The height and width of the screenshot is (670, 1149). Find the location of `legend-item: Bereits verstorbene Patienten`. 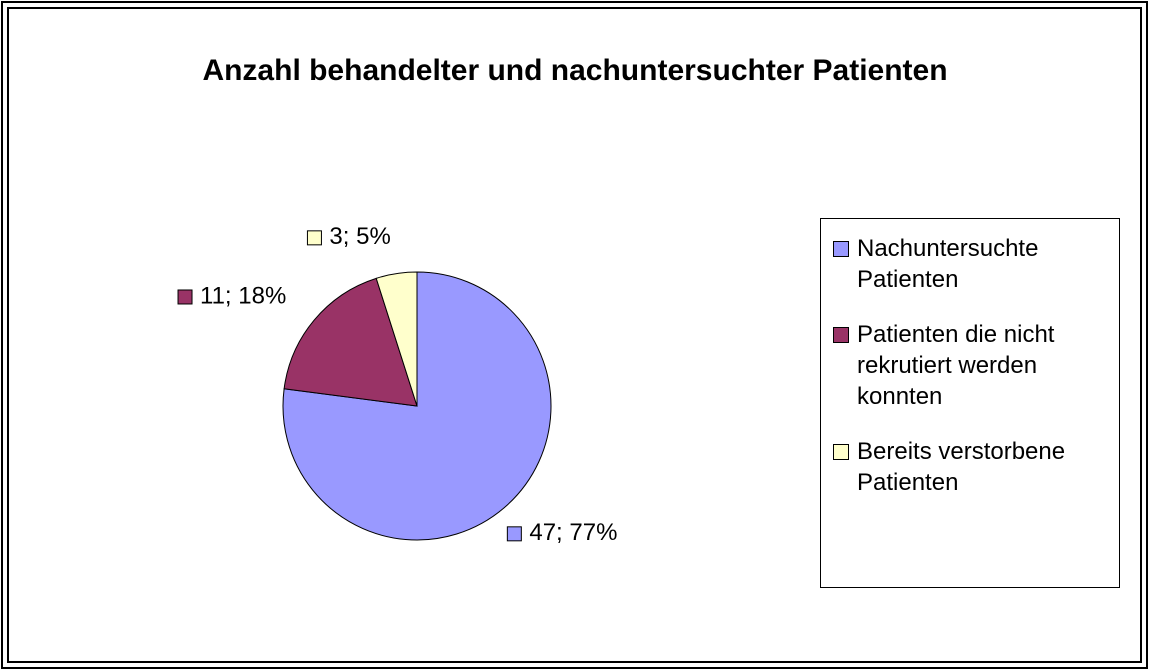

legend-item: Bereits verstorbene Patienten is located at coordinates (969, 467).